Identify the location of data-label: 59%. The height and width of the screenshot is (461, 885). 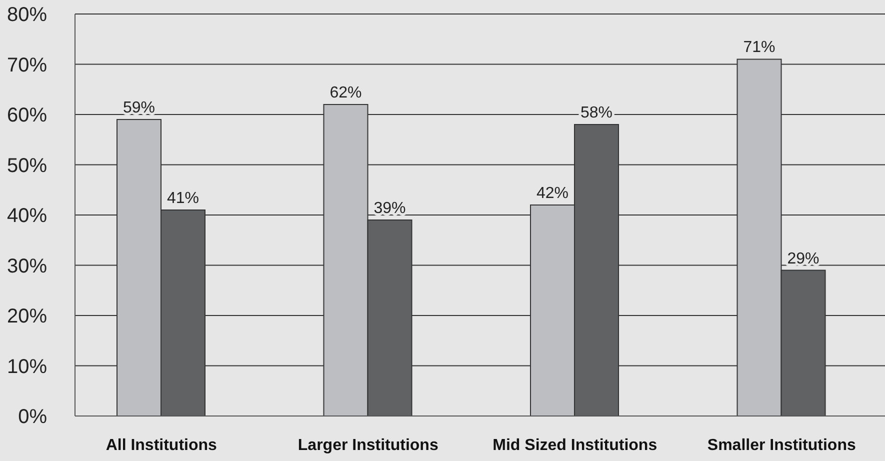
(139, 108).